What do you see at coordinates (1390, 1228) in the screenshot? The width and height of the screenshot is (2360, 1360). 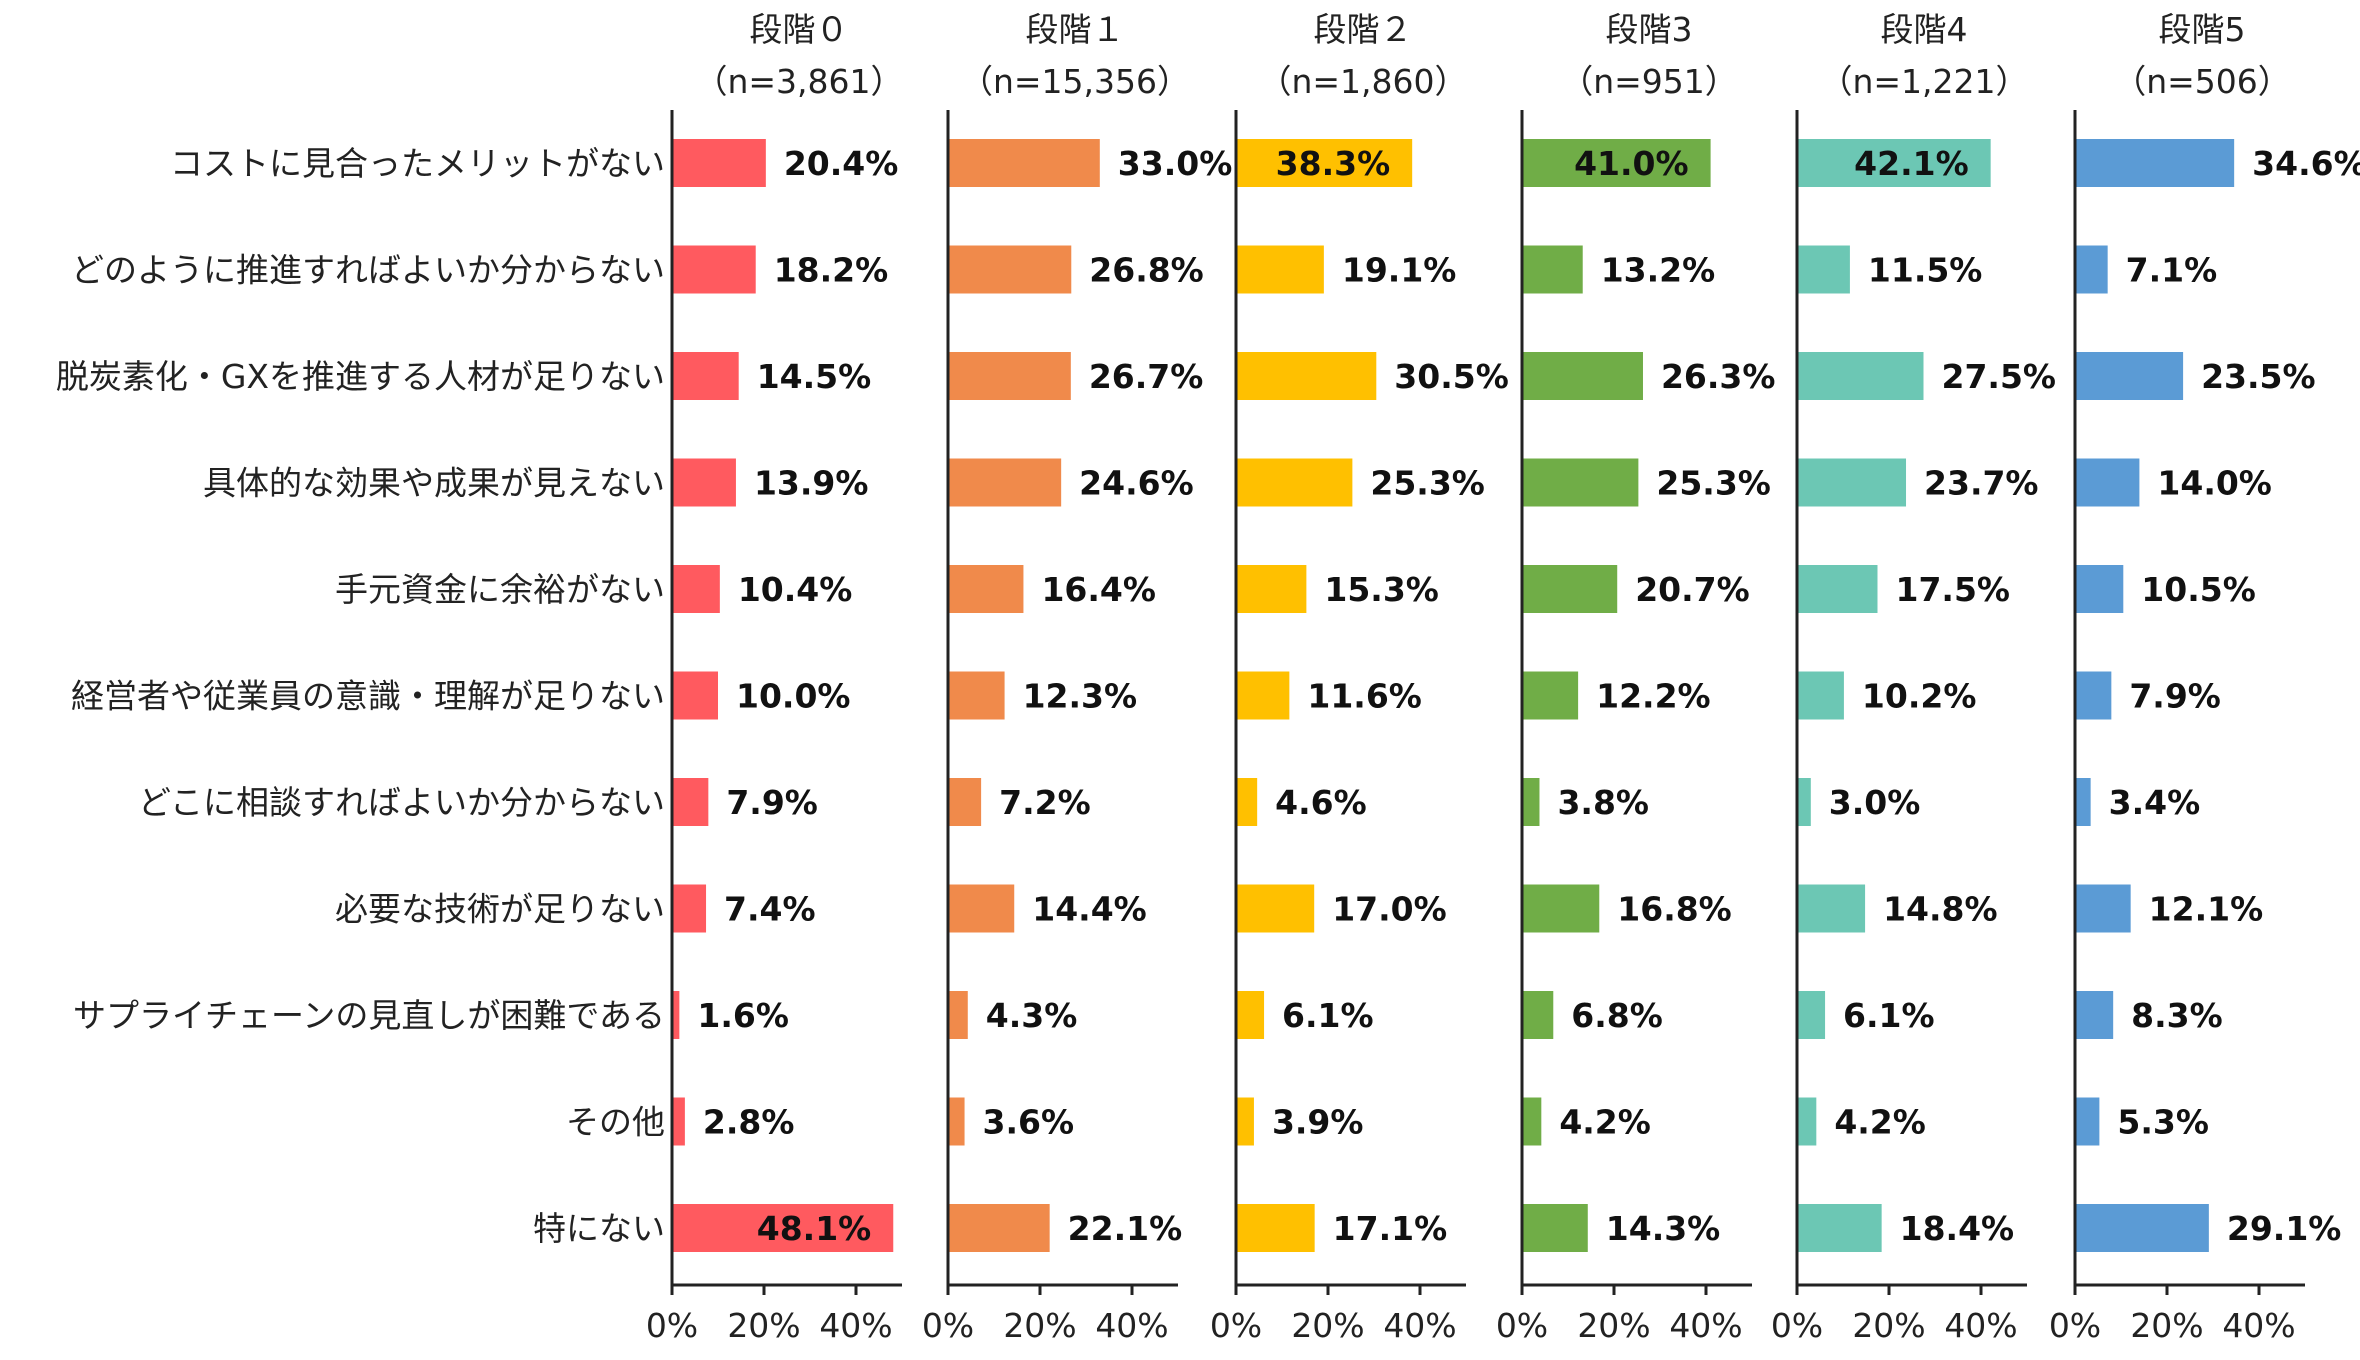 I see `data-label: 17.1%` at bounding box center [1390, 1228].